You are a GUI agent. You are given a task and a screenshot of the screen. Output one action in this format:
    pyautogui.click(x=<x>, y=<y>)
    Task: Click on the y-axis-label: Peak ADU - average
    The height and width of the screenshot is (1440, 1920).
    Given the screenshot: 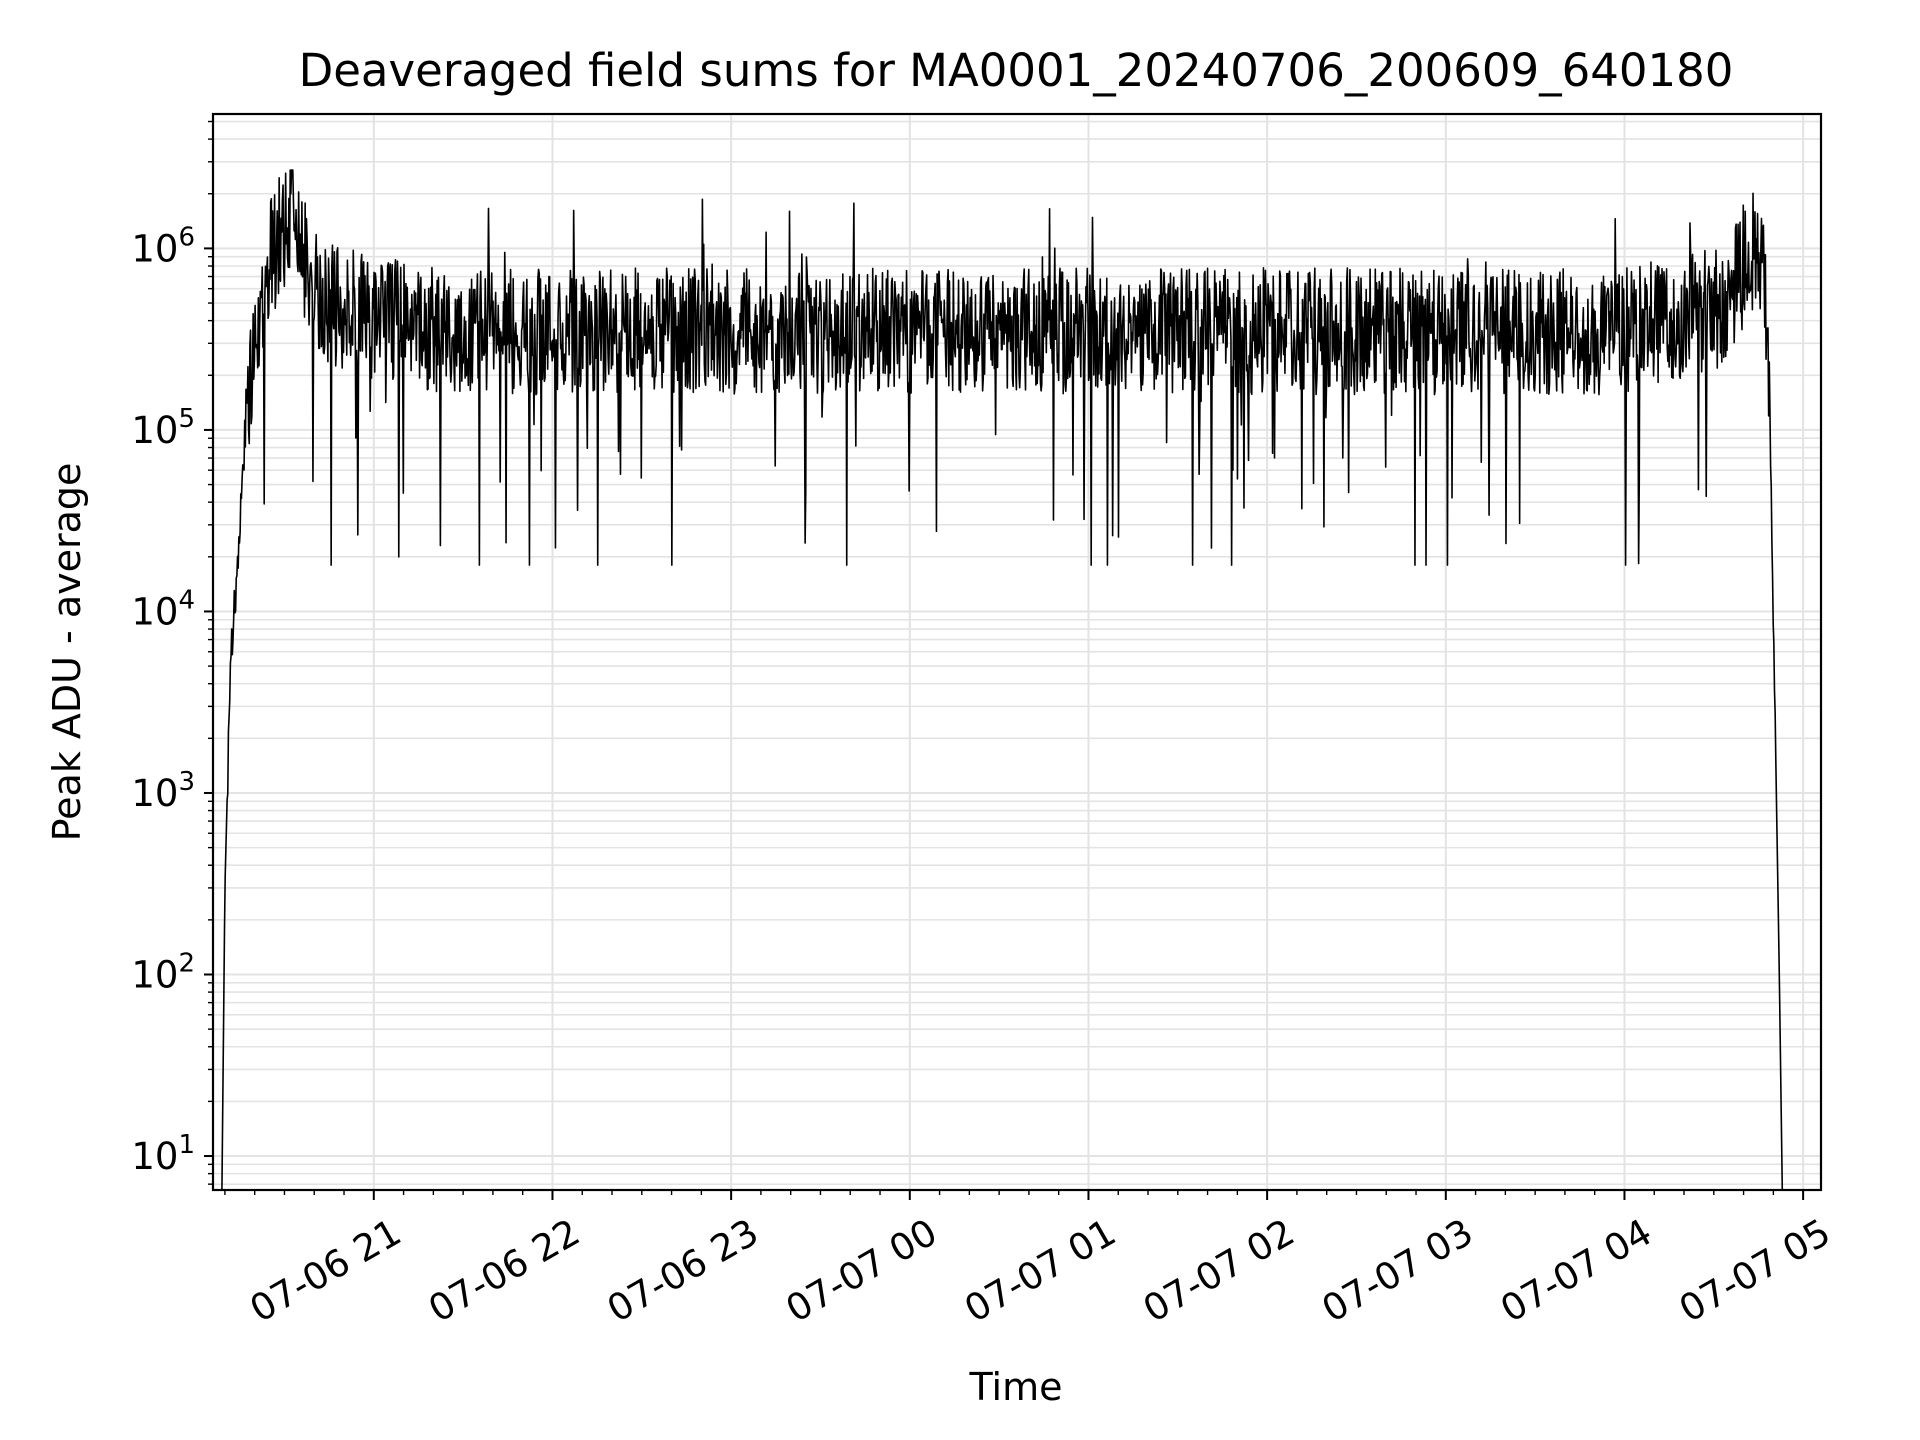 What is the action you would take?
    pyautogui.click(x=67, y=652)
    